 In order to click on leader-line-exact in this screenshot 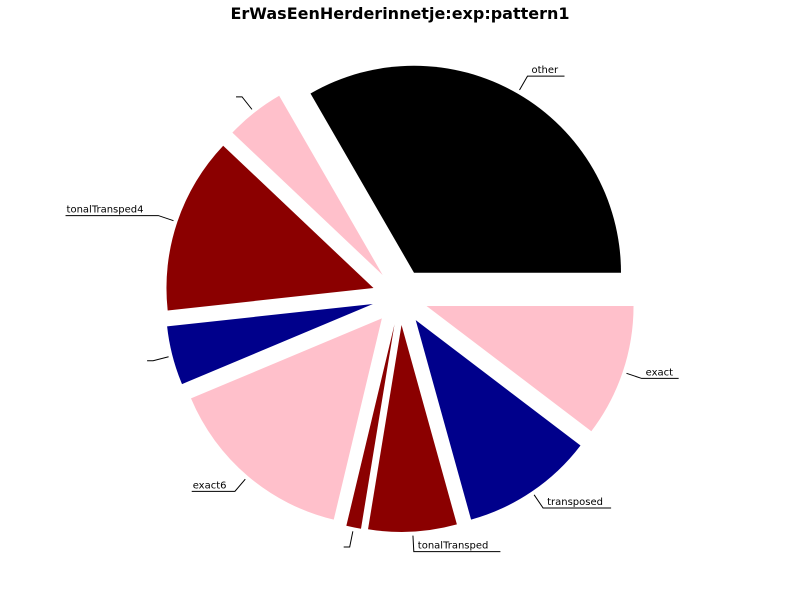, I will do `click(652, 375)`.